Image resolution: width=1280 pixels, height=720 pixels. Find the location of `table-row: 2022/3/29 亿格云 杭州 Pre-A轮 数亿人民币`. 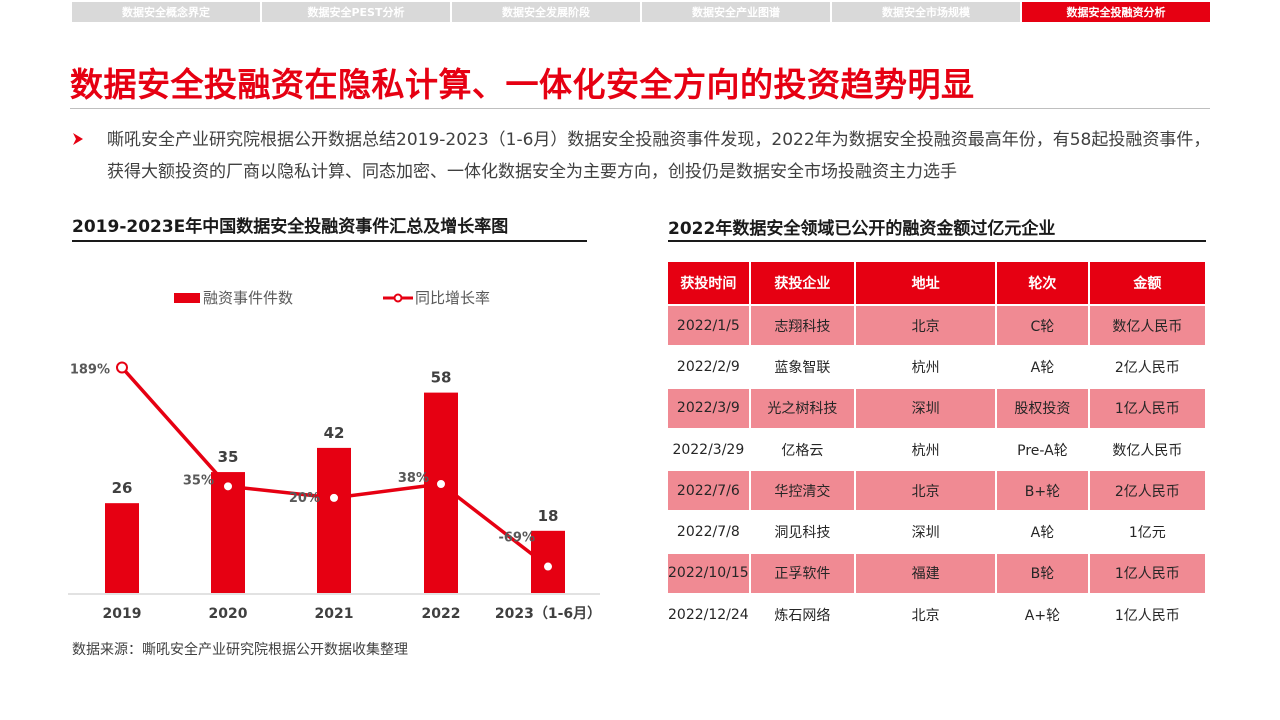

table-row: 2022/3/29 亿格云 杭州 Pre-A轮 数亿人民币 is located at coordinates (936, 449).